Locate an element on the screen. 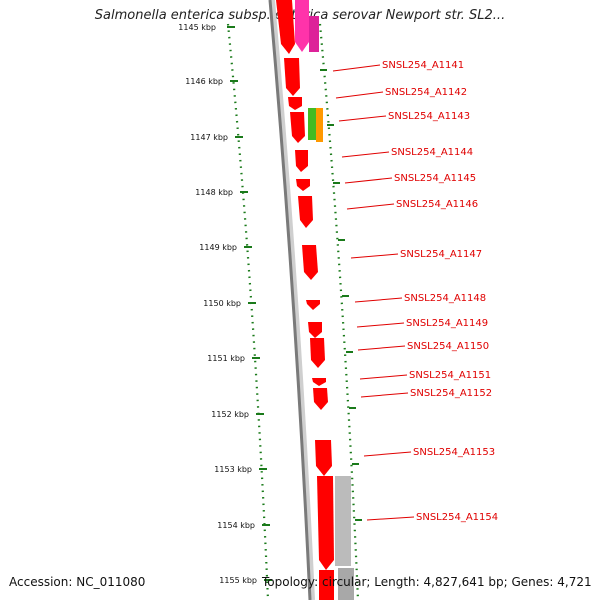 The width and height of the screenshot is (600, 600). gene-label: SNSL254_A1143 is located at coordinates (429, 116).